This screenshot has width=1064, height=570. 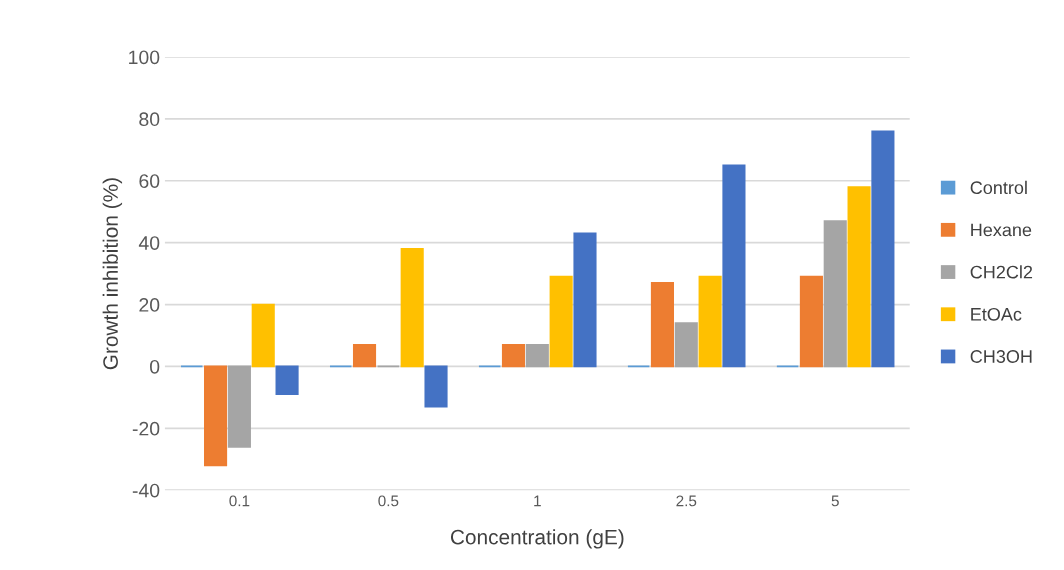 What do you see at coordinates (996, 314) in the screenshot?
I see `legend-label: EtOAc` at bounding box center [996, 314].